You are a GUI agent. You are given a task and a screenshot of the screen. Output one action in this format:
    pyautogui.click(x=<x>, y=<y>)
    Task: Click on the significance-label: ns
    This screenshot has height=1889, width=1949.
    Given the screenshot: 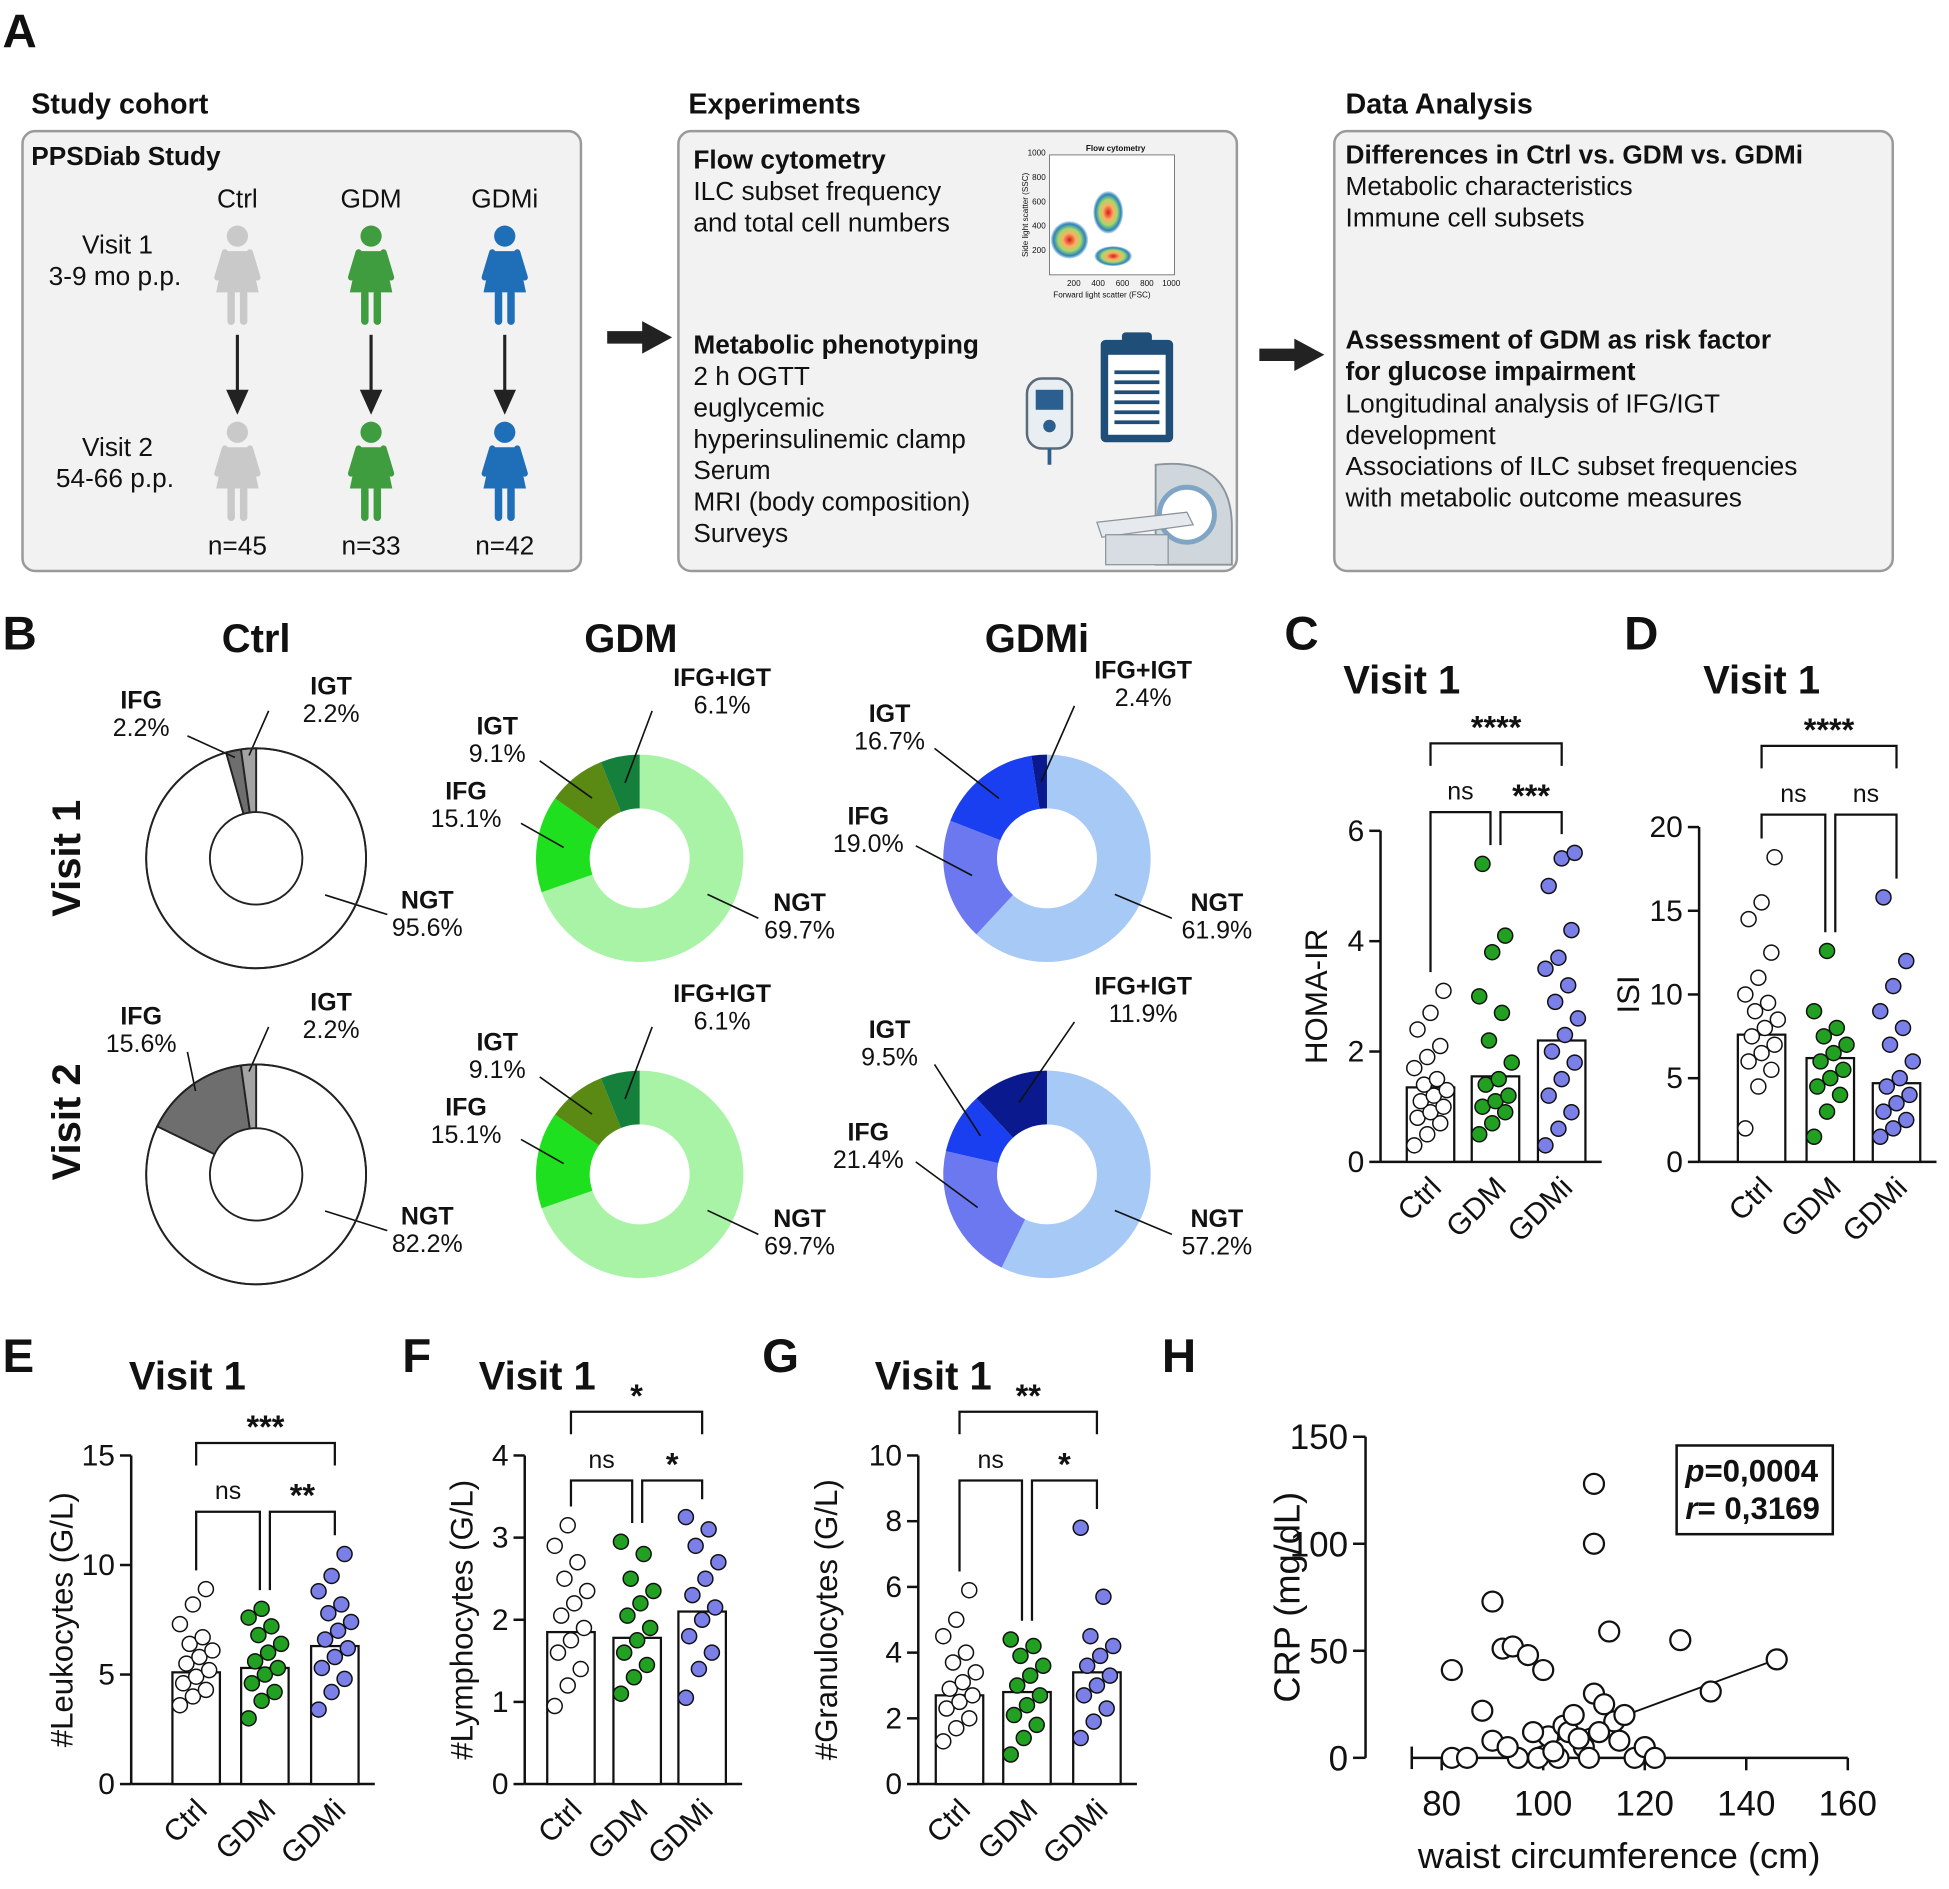 What is the action you would take?
    pyautogui.click(x=1866, y=794)
    